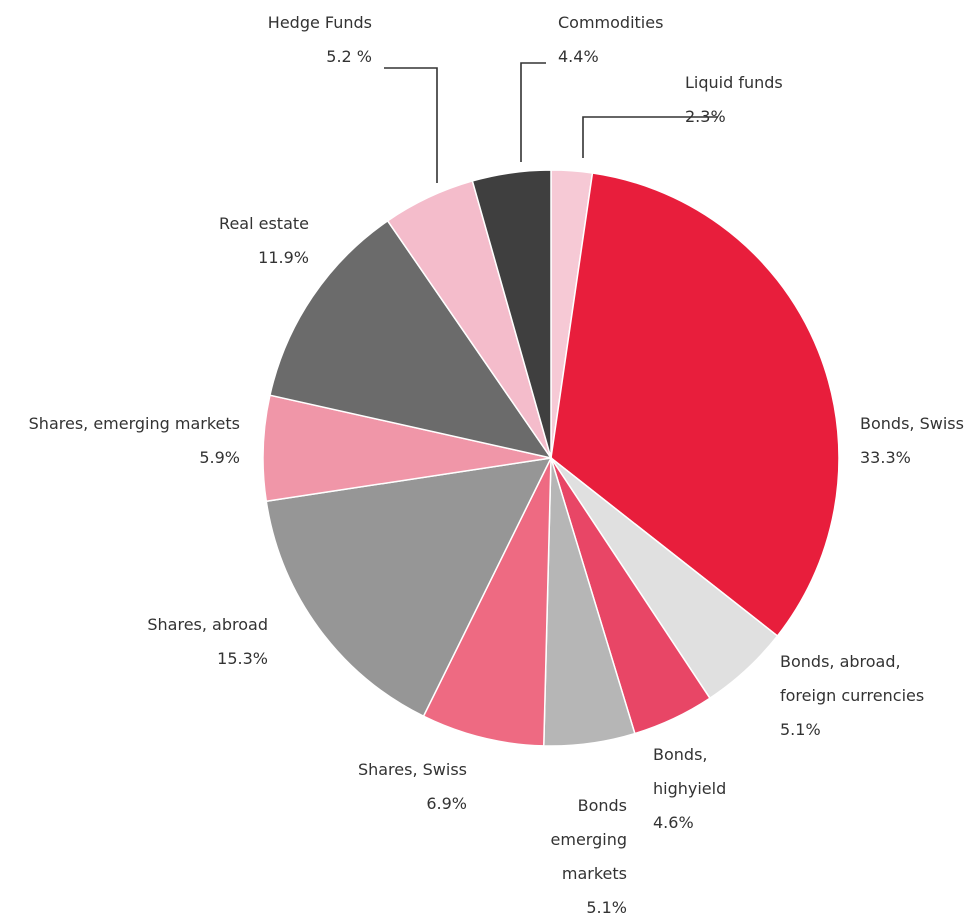 The height and width of the screenshot is (924, 979). I want to click on slice-label-bonds-highyield: Bonds, highyield 4.6%, so click(689, 788).